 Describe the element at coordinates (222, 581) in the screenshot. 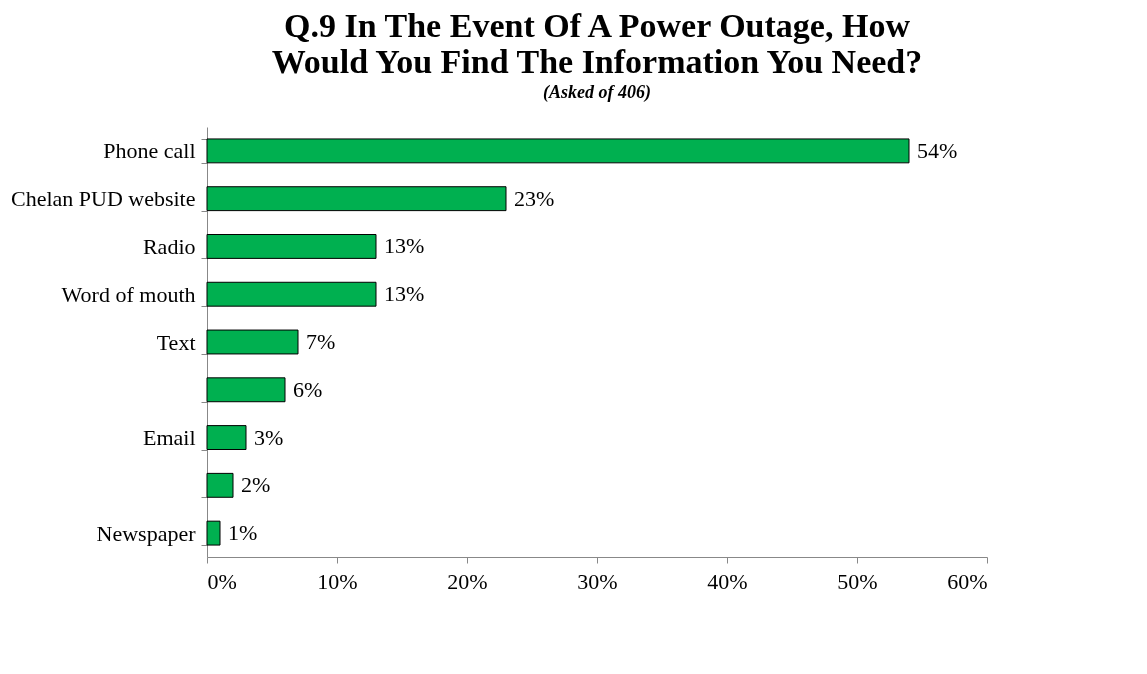

I see `x-tick-label: 0%` at that location.